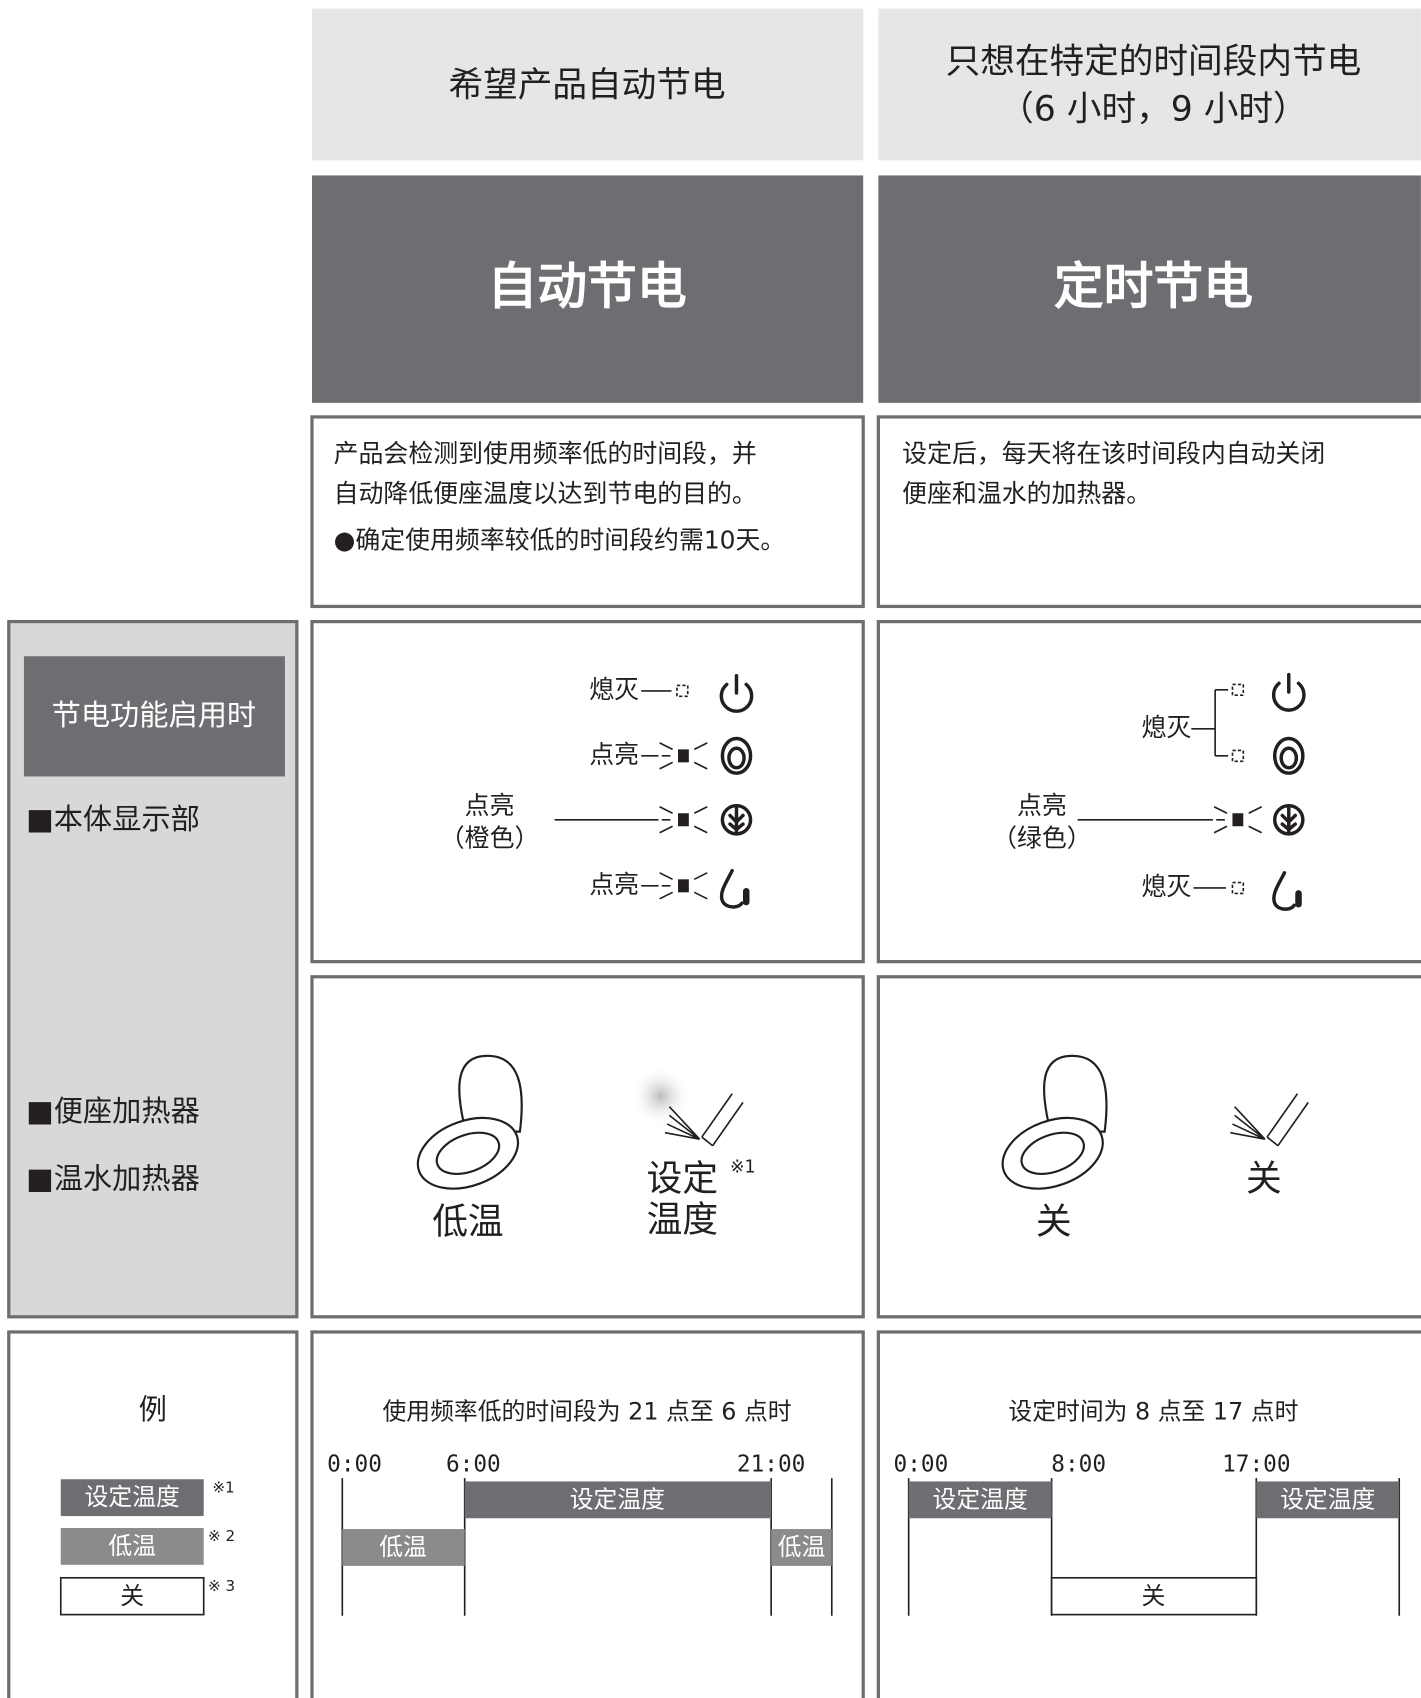 The image size is (1421, 1698). I want to click on active-label-box, so click(154, 716).